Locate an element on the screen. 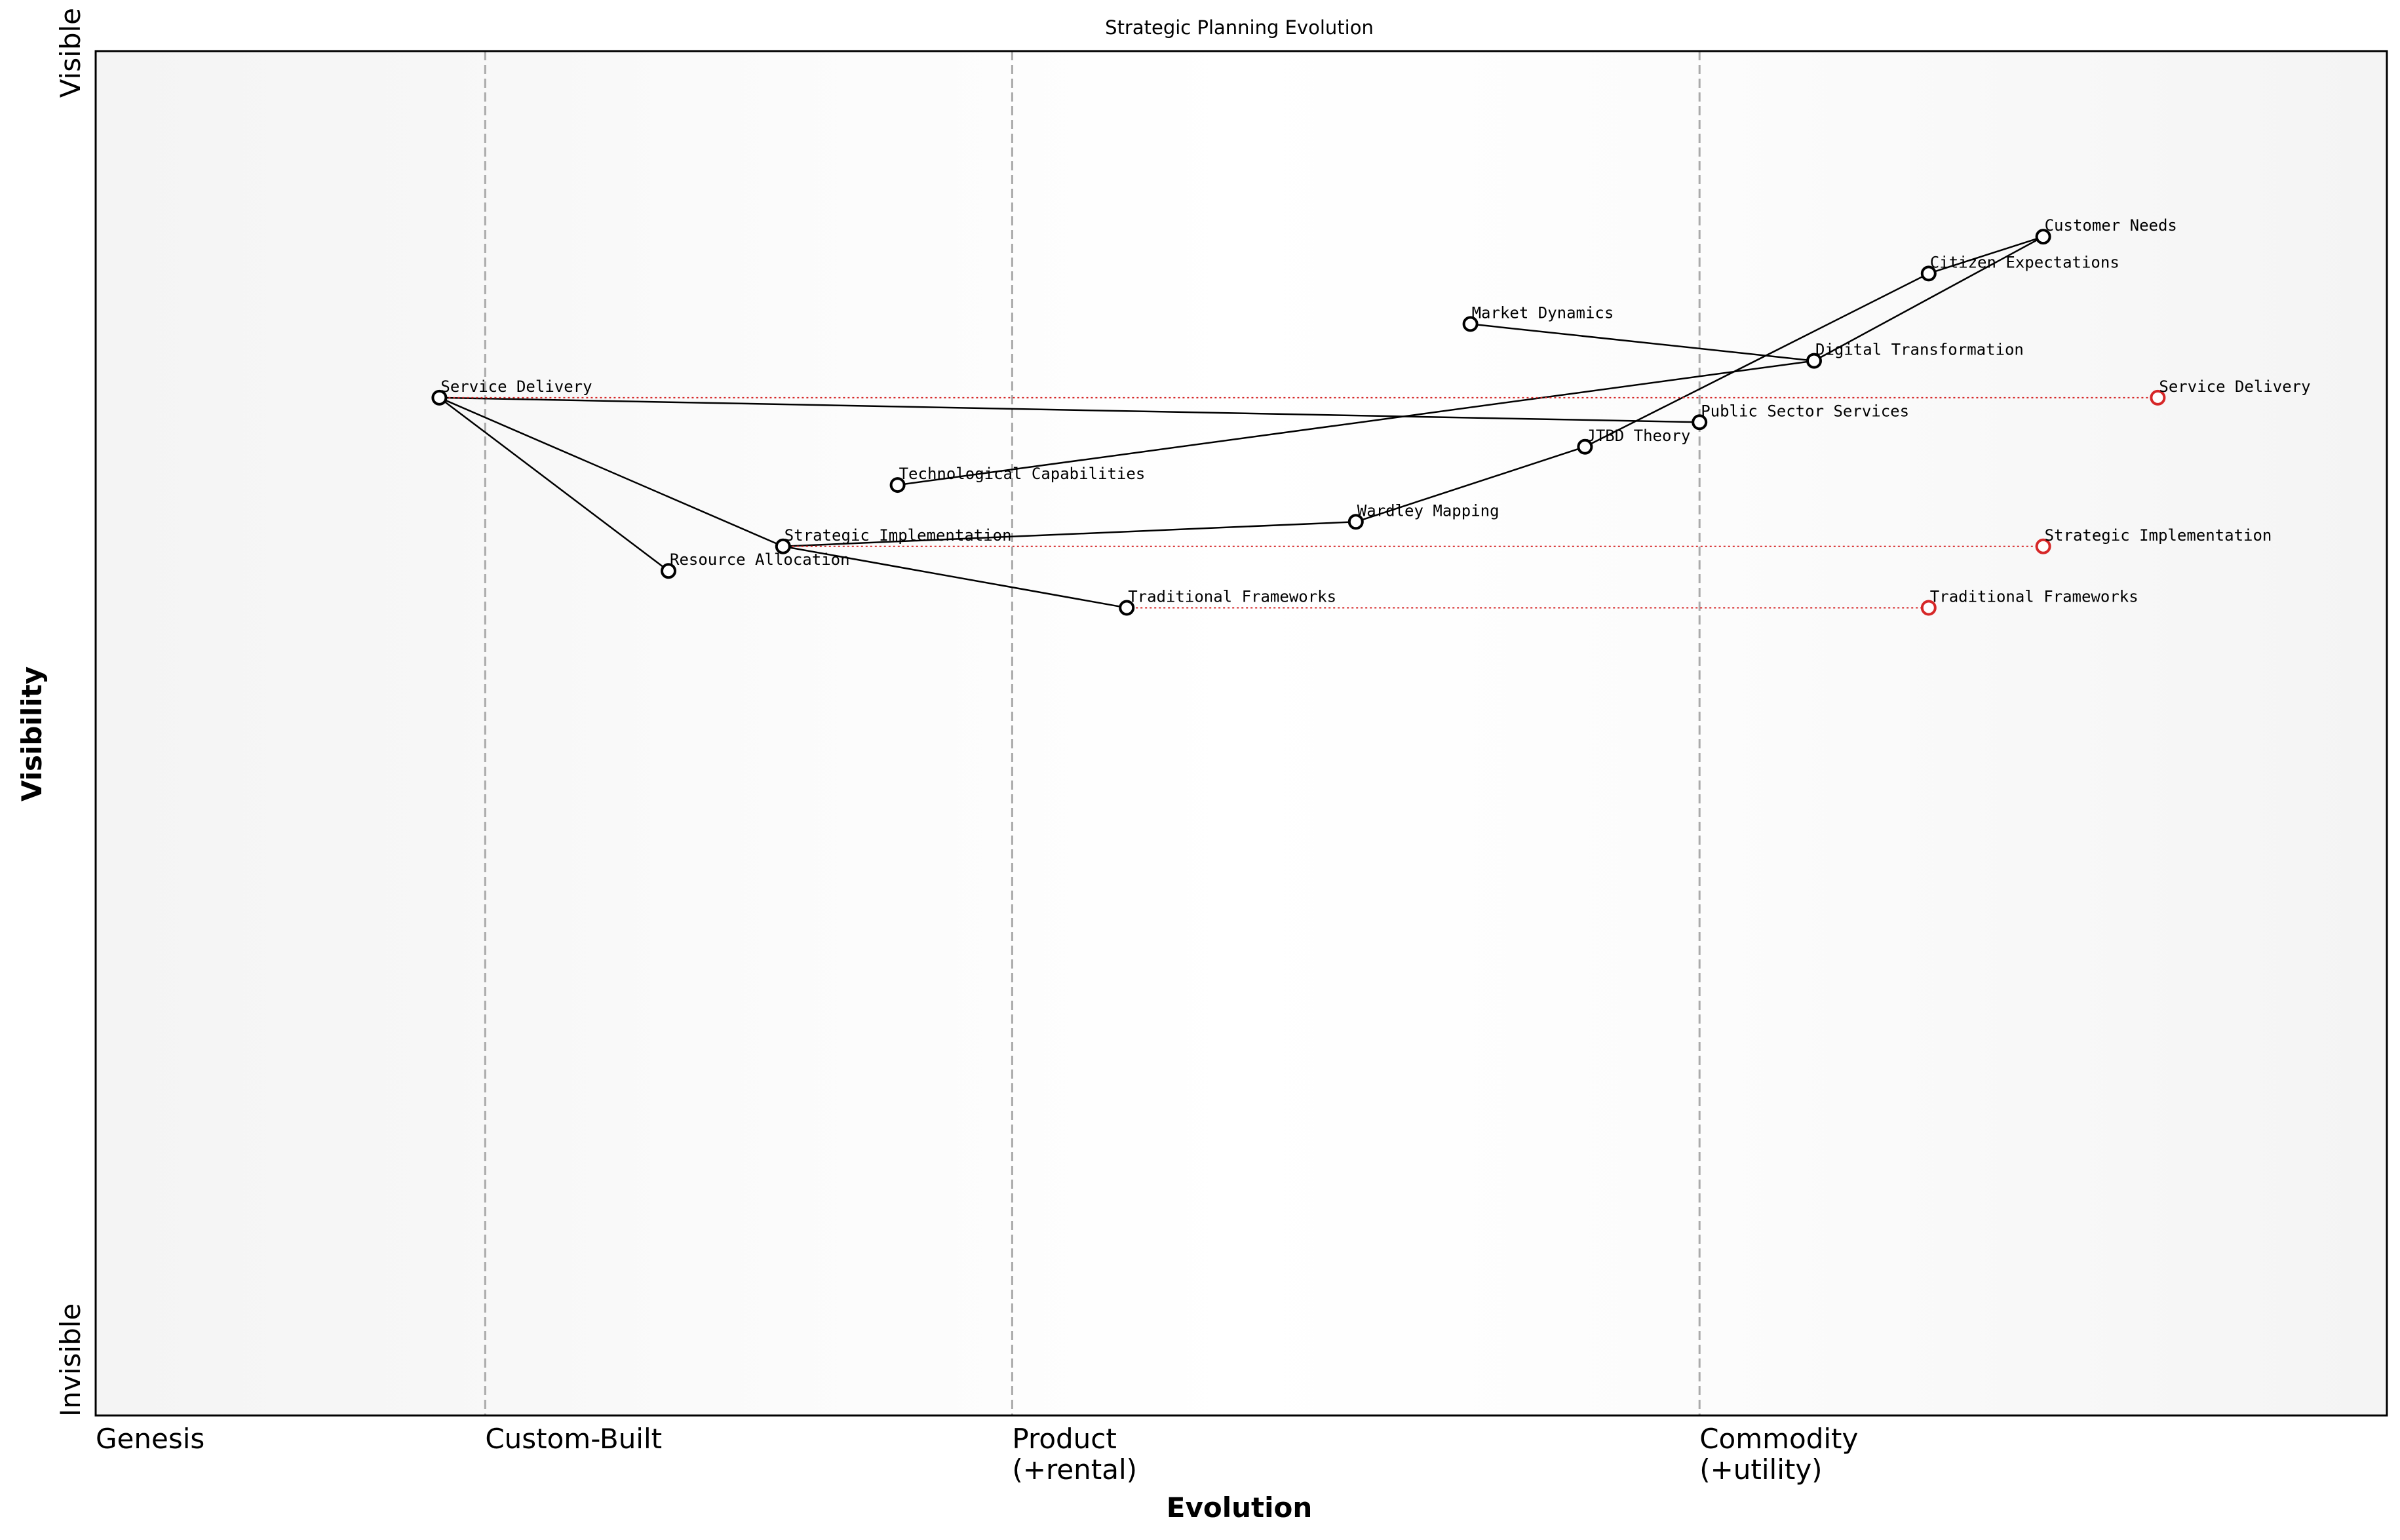  component-service-delivery-label: Service Delivery is located at coordinates (516, 386).